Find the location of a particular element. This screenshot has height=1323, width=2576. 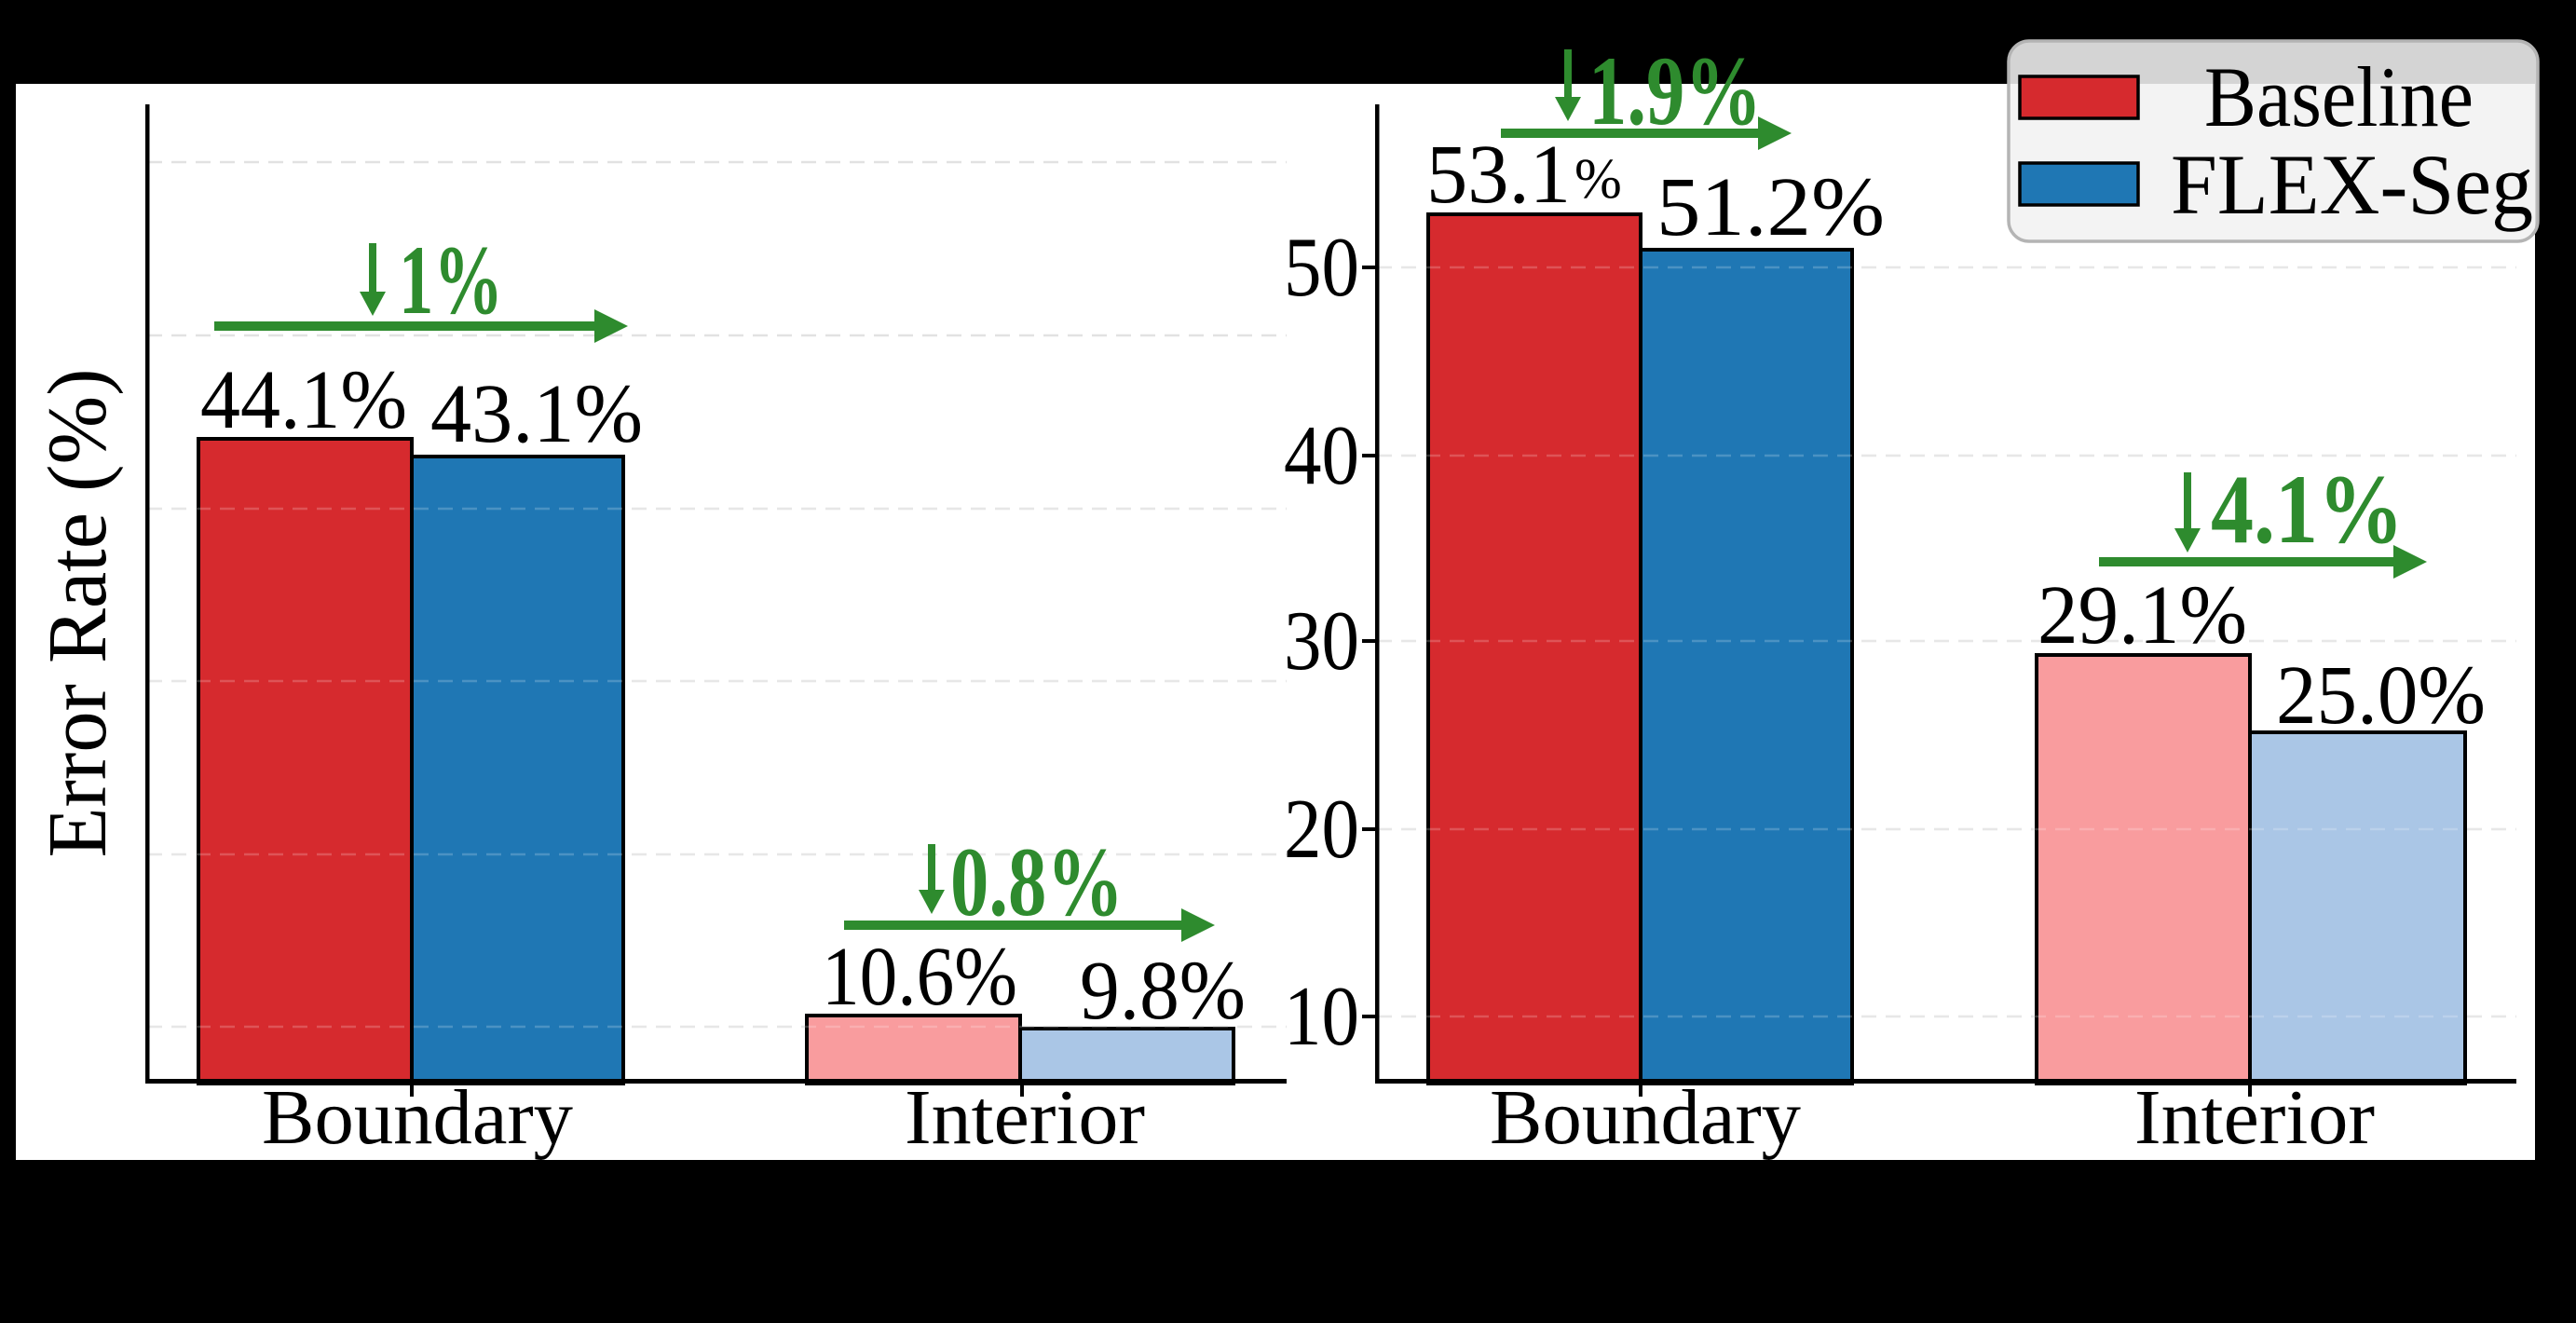

svg-text: 1.9% is located at coordinates (1675, 90).